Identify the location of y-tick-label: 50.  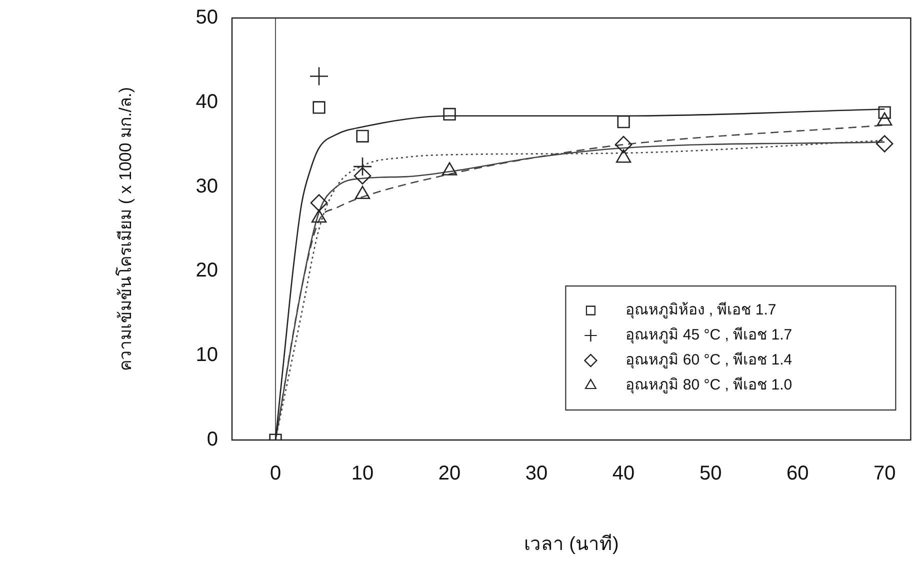
(207, 17).